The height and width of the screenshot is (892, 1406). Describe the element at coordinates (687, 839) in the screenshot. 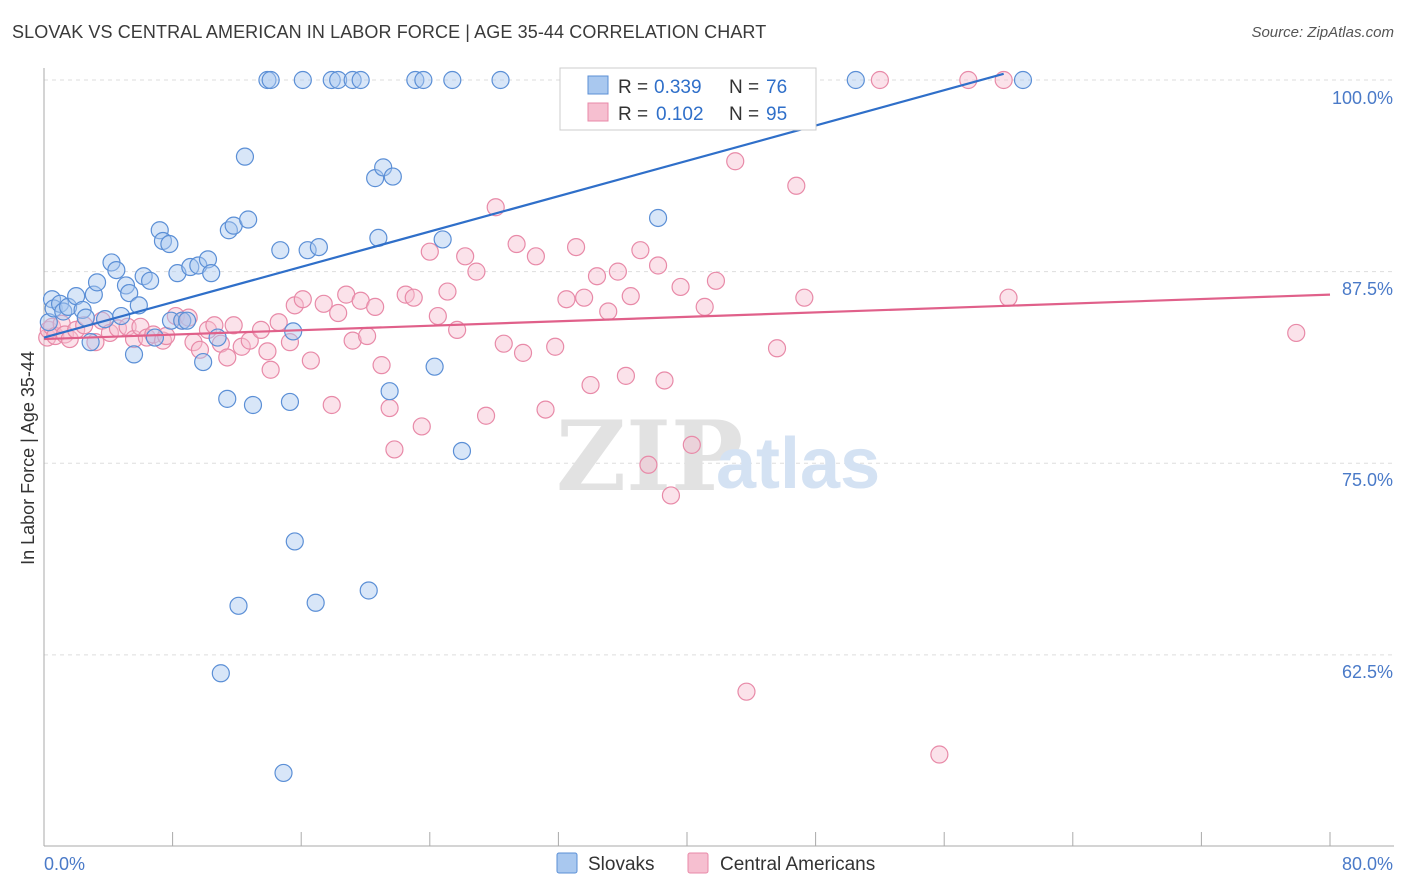

I see `x-tick-marks` at that location.